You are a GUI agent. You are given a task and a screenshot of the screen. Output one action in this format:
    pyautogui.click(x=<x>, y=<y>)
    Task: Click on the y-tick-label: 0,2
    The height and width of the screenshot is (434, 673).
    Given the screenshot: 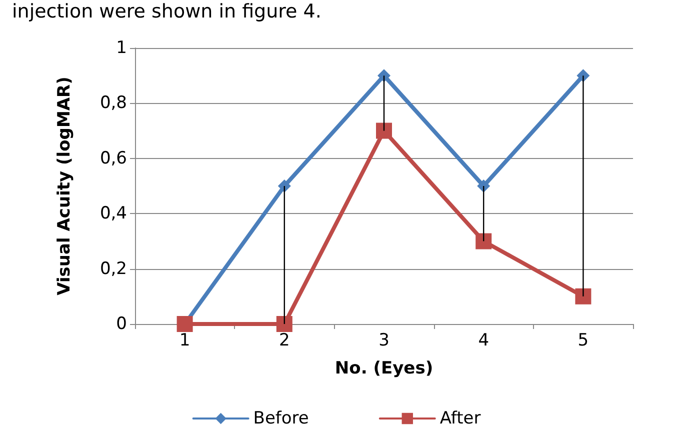 What is the action you would take?
    pyautogui.click(x=113, y=268)
    